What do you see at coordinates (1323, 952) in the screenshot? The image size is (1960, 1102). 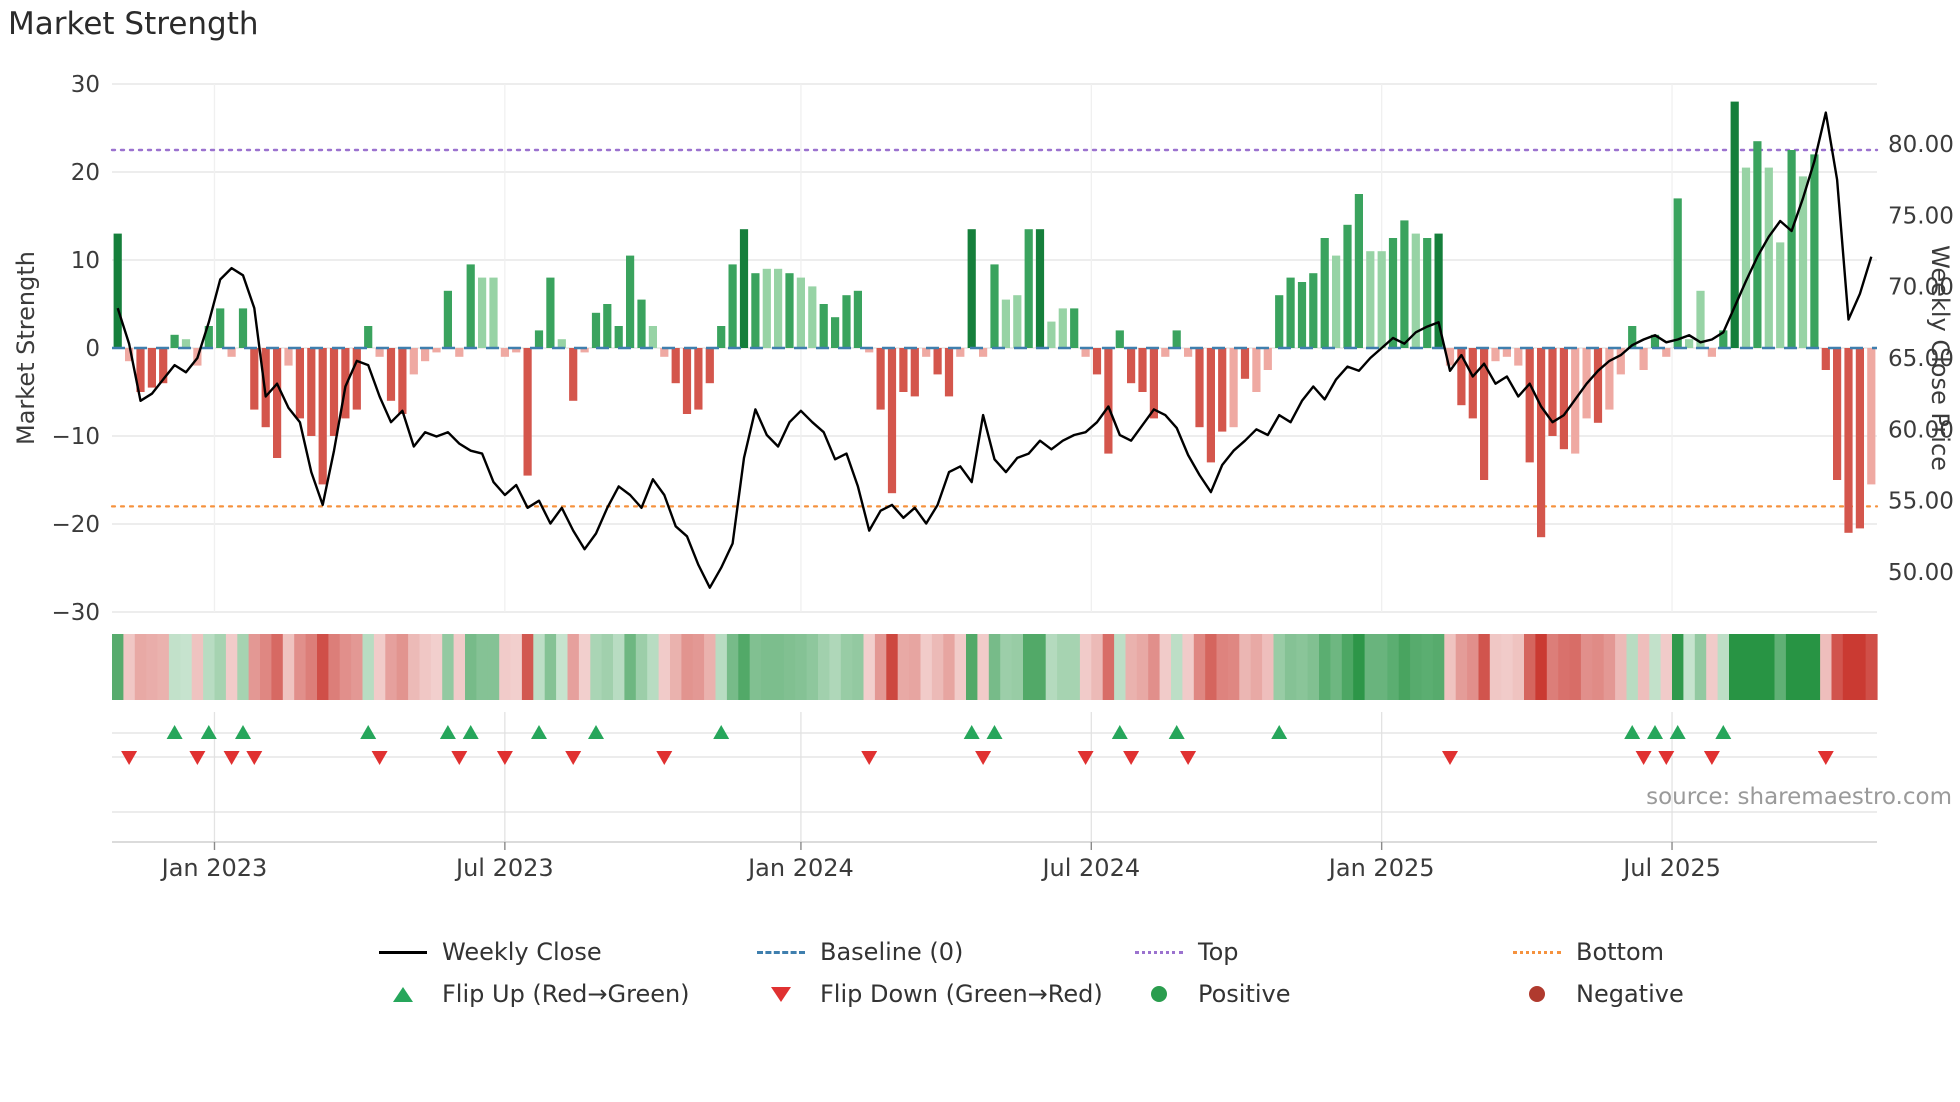 I see `legend-item-top: Top` at bounding box center [1323, 952].